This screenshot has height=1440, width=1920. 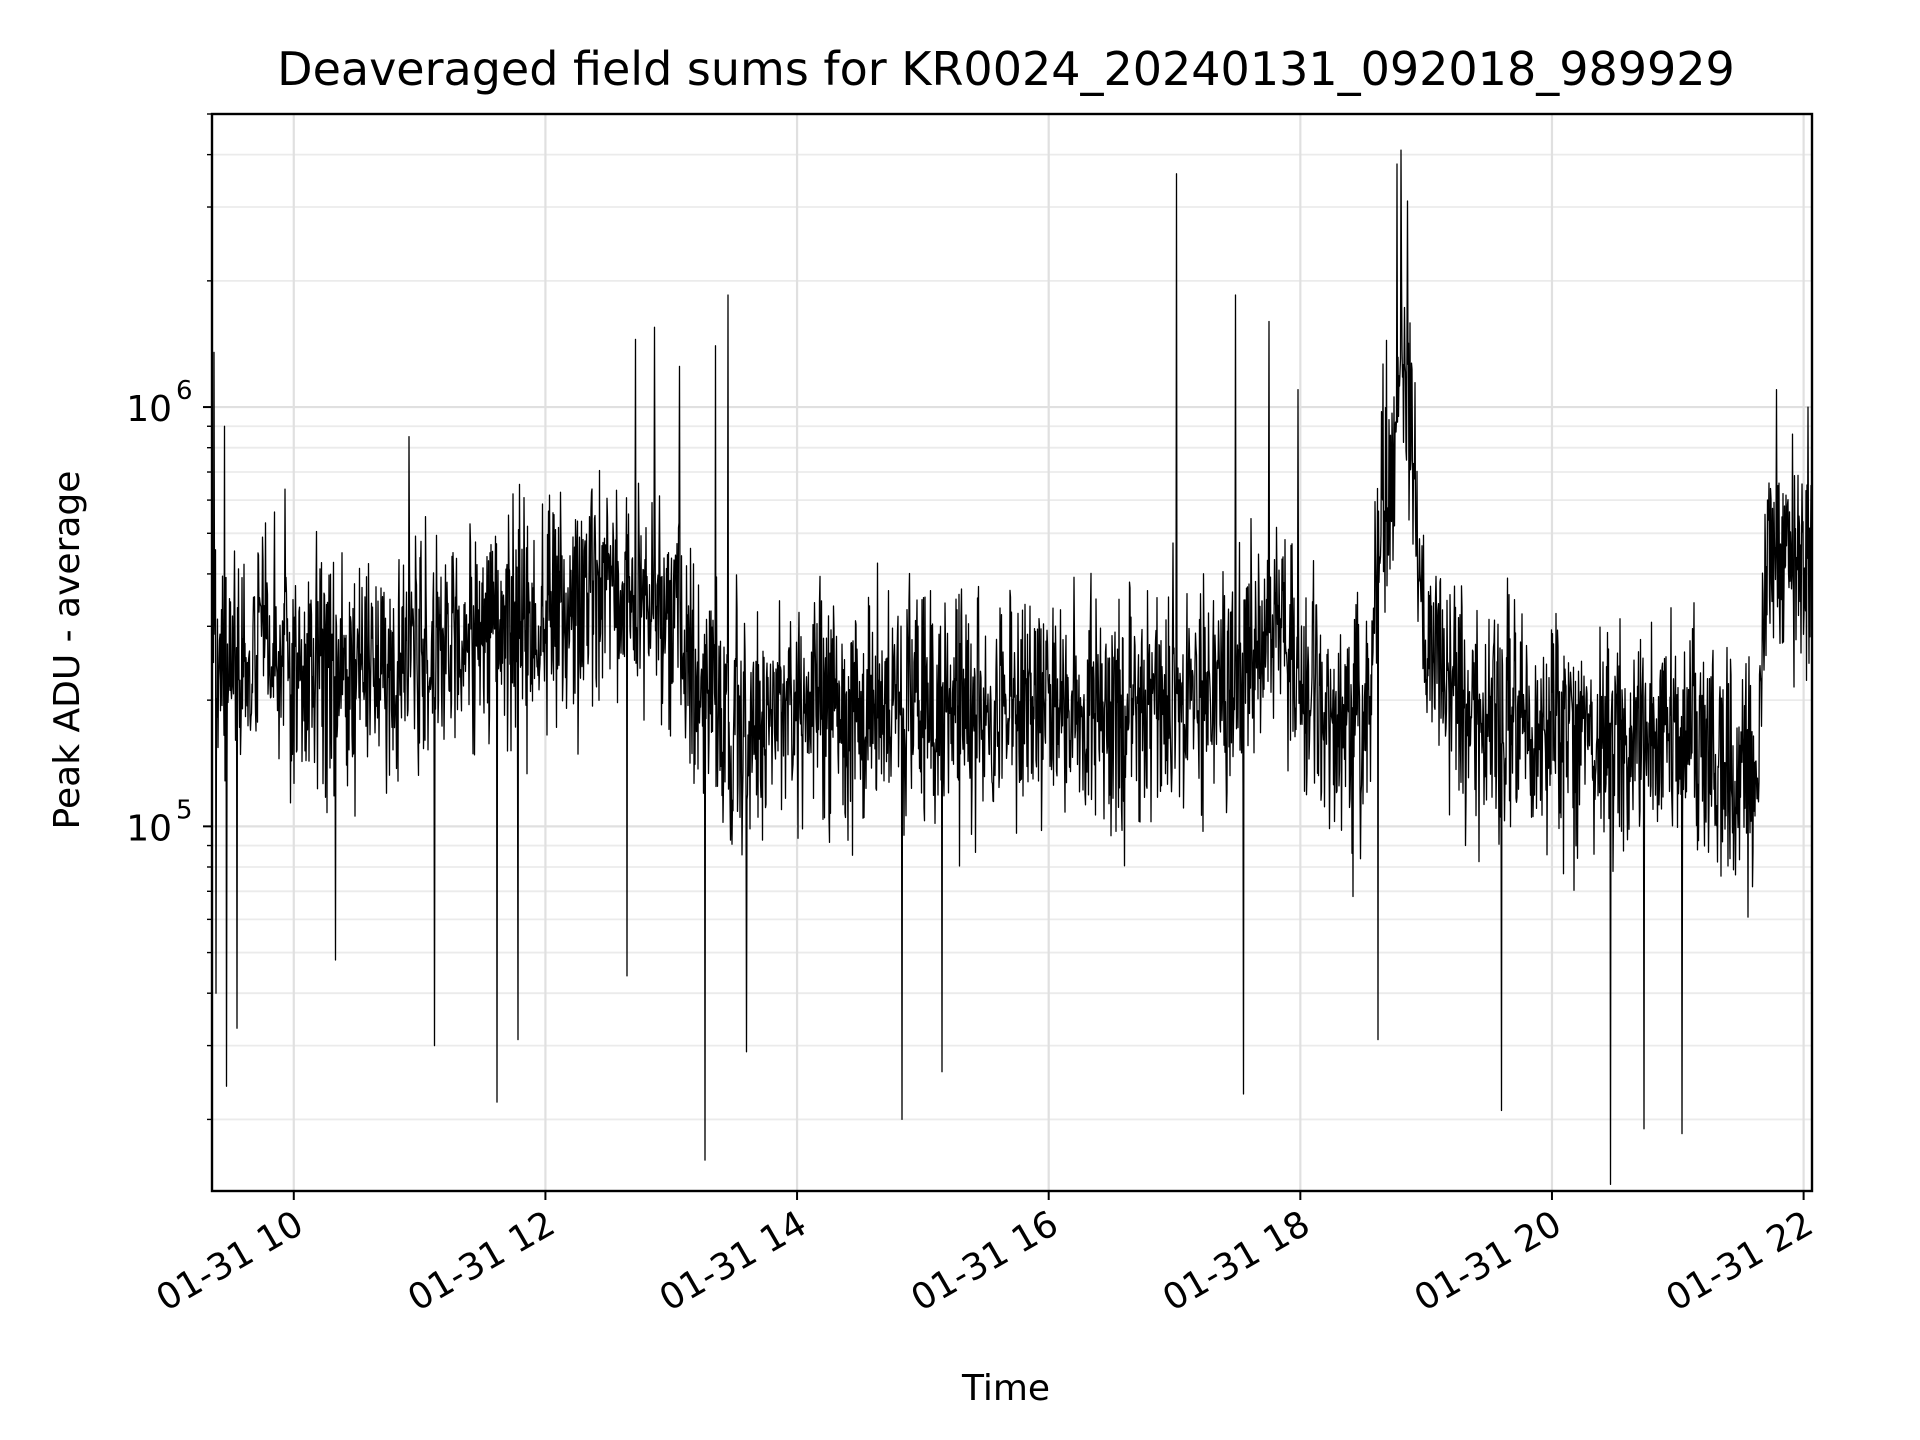 What do you see at coordinates (67, 650) in the screenshot?
I see `y-axis-label: Peak ADU - average` at bounding box center [67, 650].